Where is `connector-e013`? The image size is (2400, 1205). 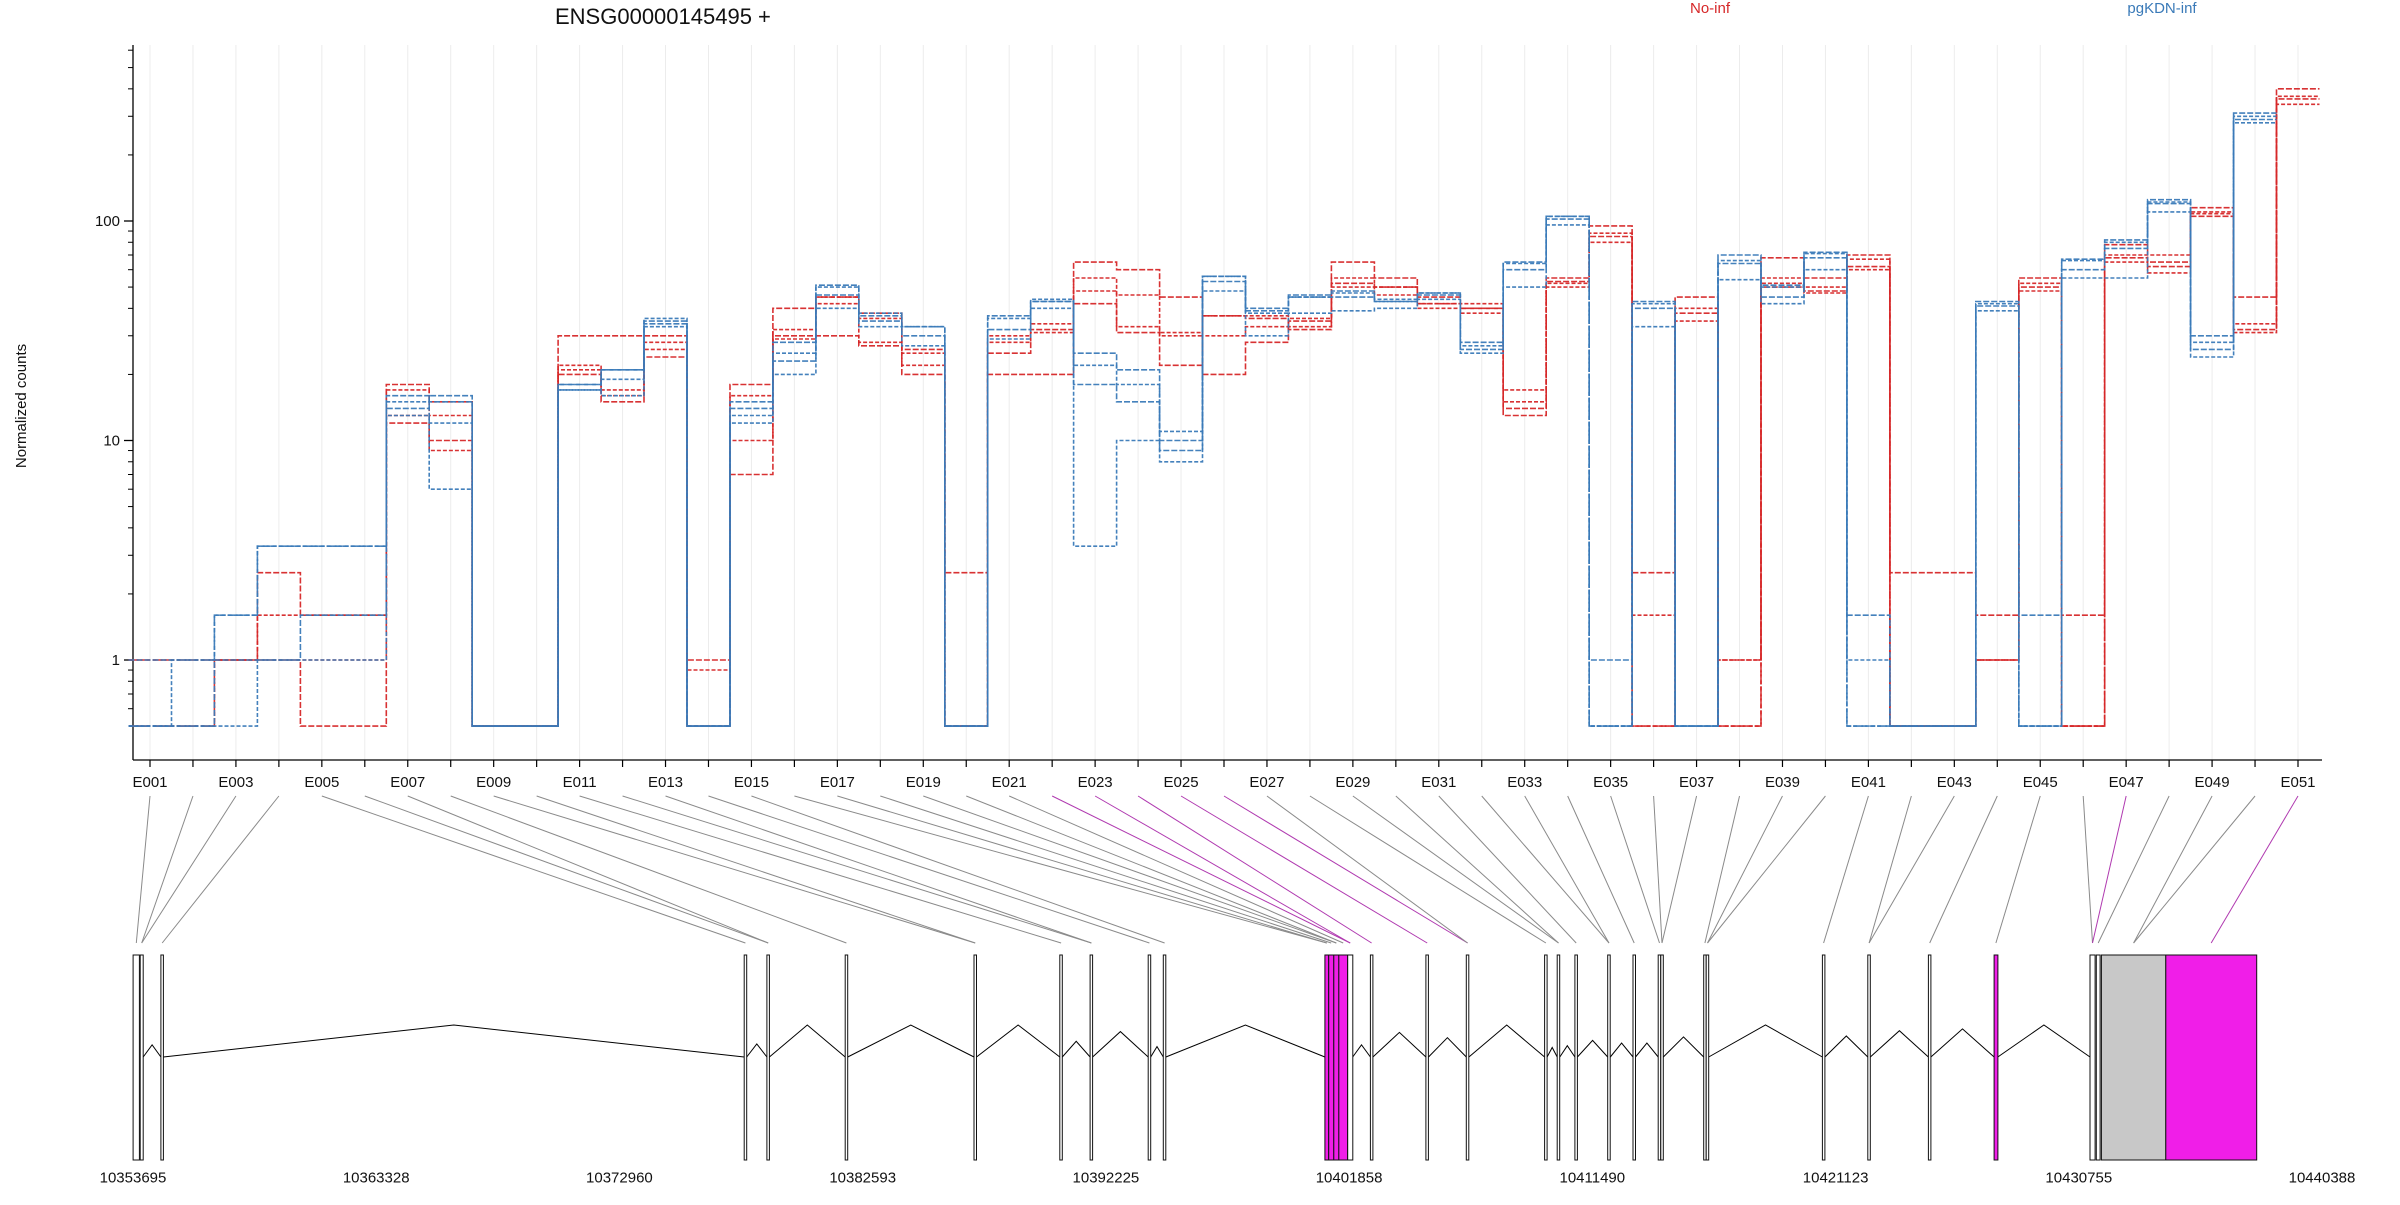 connector-e013 is located at coordinates (878, 869).